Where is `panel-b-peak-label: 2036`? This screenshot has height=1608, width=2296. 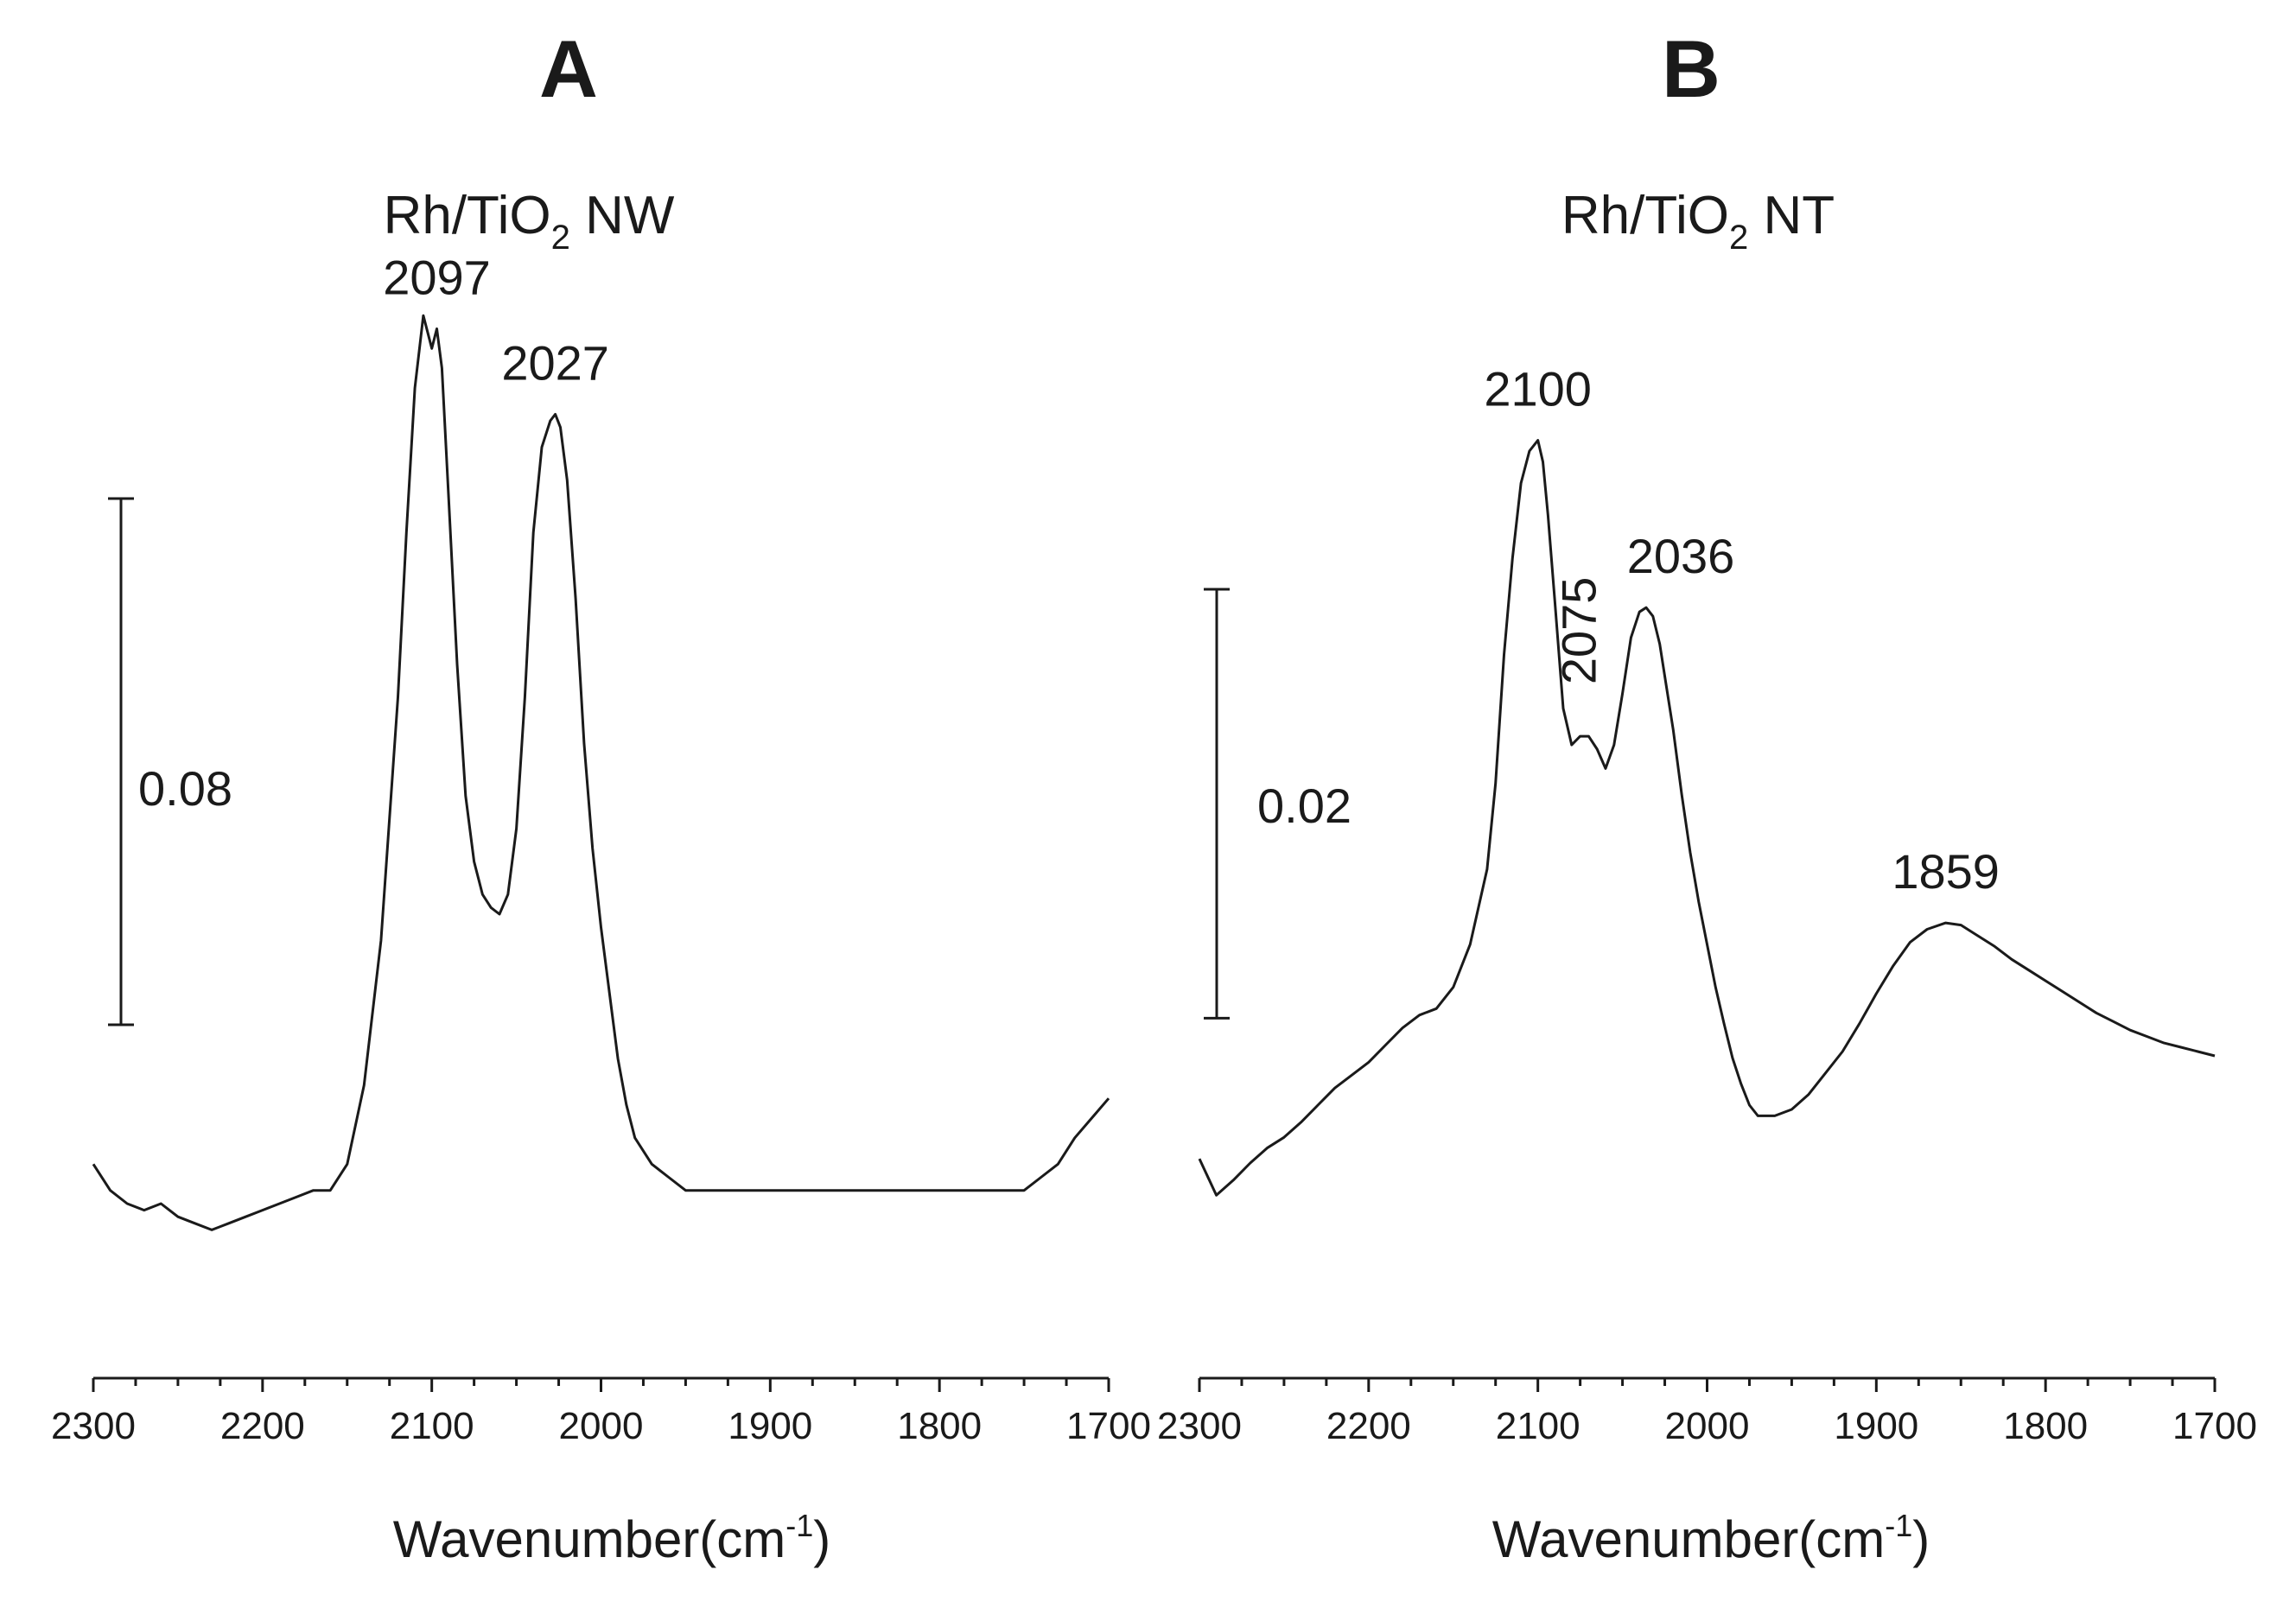 panel-b-peak-label: 2036 is located at coordinates (1681, 556).